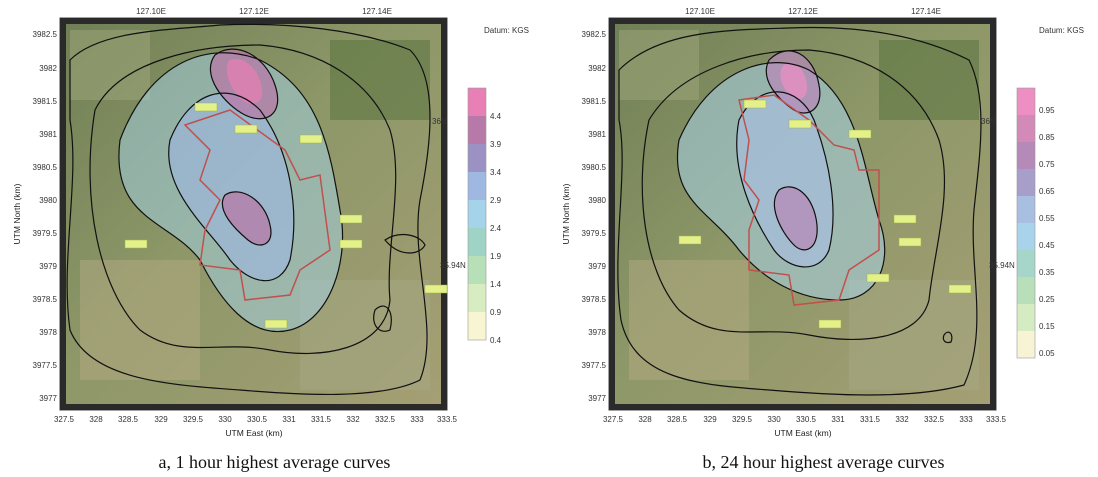 The image size is (1098, 477). What do you see at coordinates (496, 116) in the screenshot?
I see `svg-text: 4.4` at bounding box center [496, 116].